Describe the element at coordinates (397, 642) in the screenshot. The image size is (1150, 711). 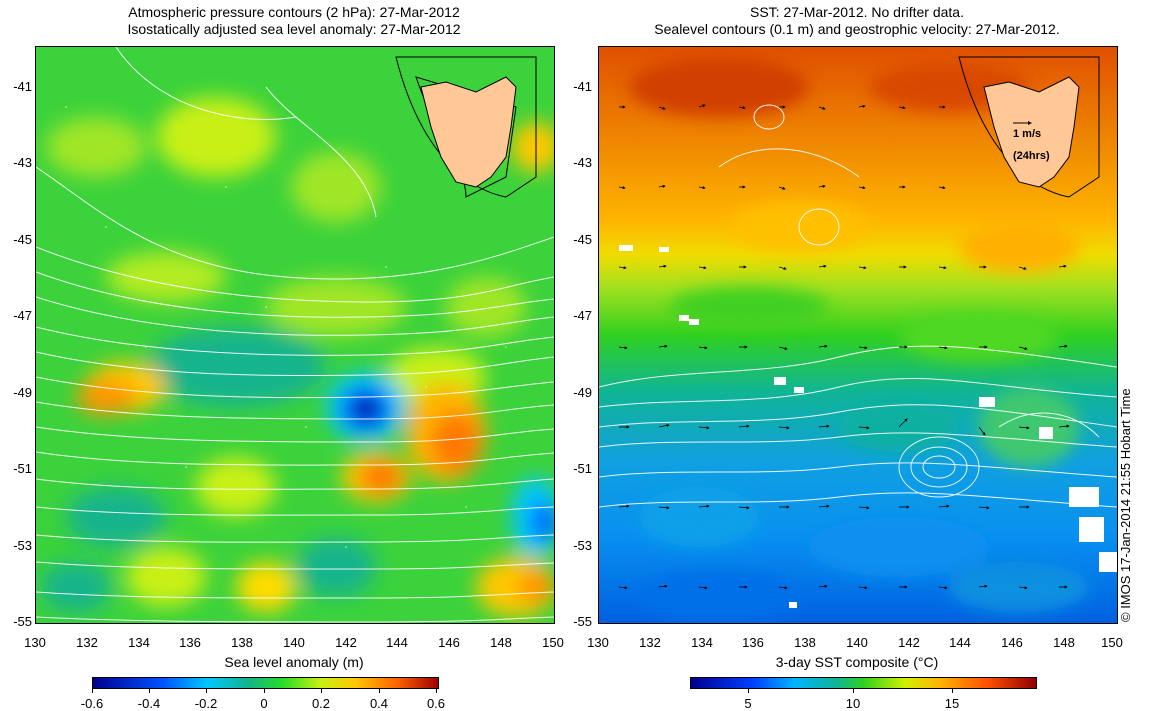
I see `left-x-tick: 144` at that location.